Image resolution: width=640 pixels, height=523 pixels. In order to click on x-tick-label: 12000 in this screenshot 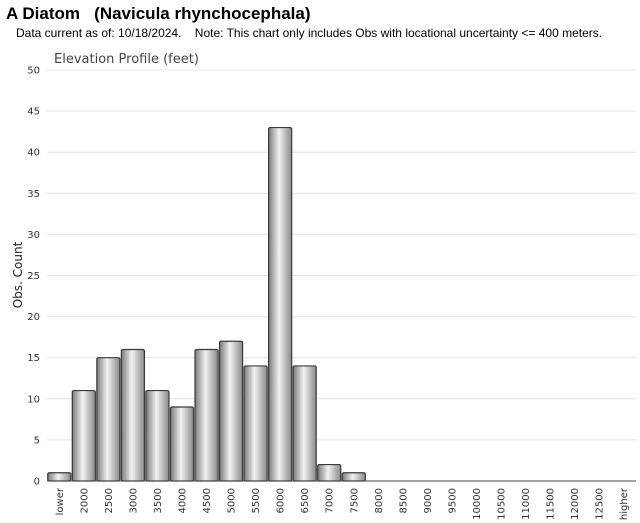, I will do `click(575, 504)`.